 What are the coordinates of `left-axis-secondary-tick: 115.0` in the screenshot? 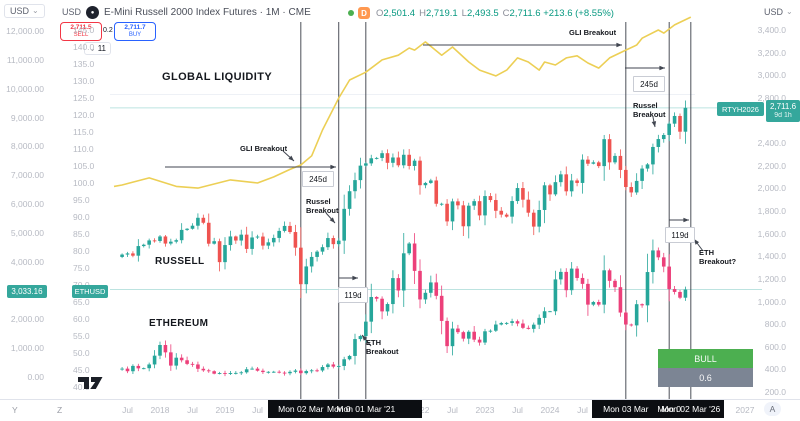 It's located at (83, 132).